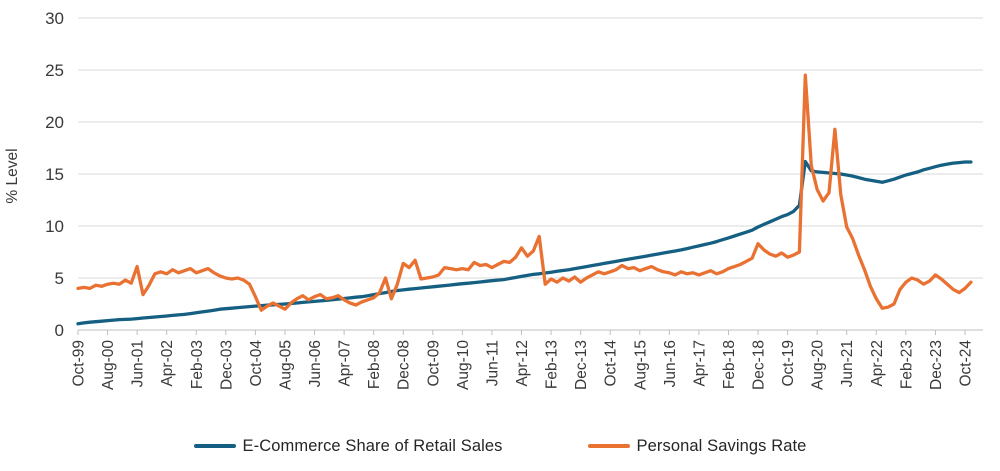 The height and width of the screenshot is (471, 1000). I want to click on x-tick-label: Apr-02, so click(167, 363).